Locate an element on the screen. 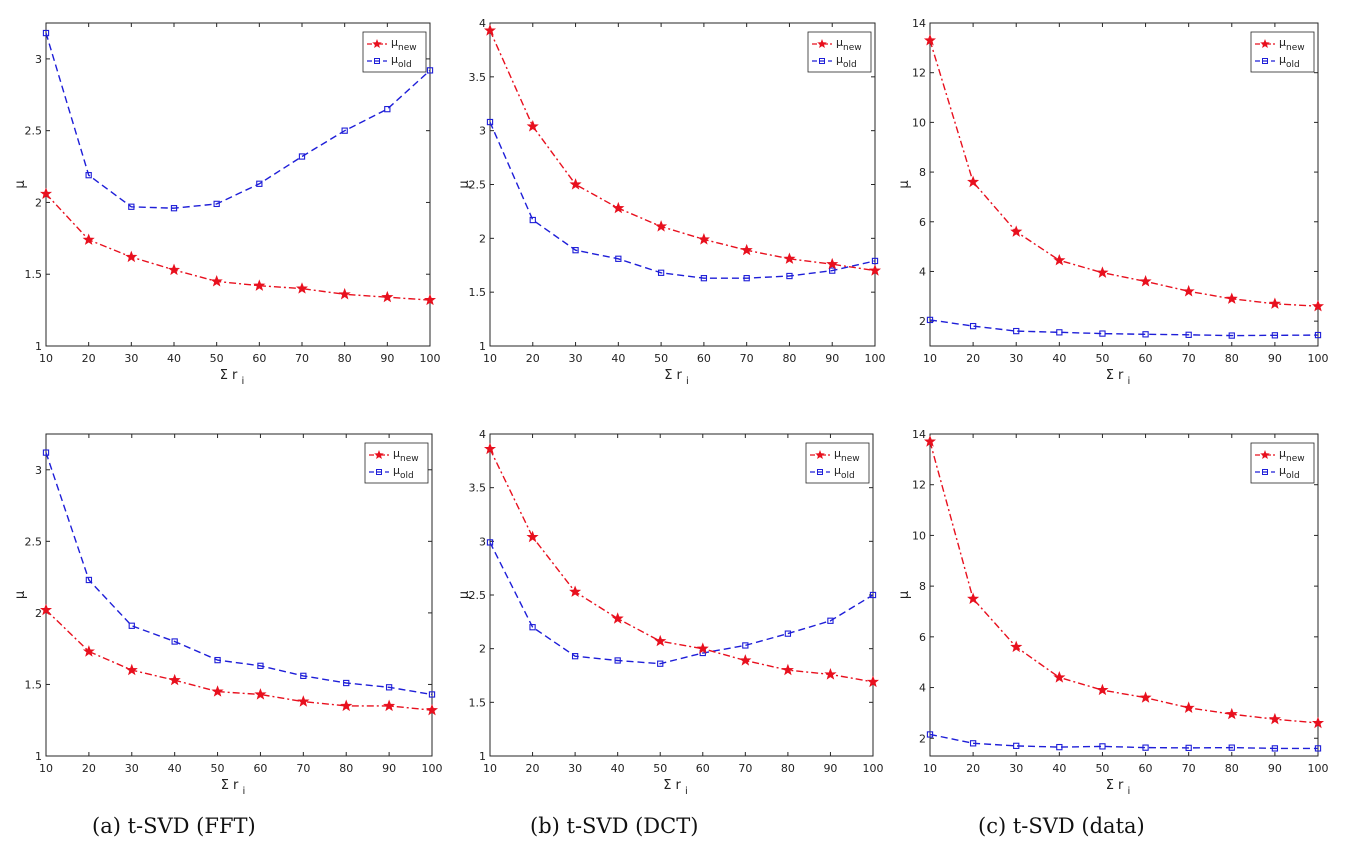  caption-data: (c) t-SVD (data) is located at coordinates (1061, 826).